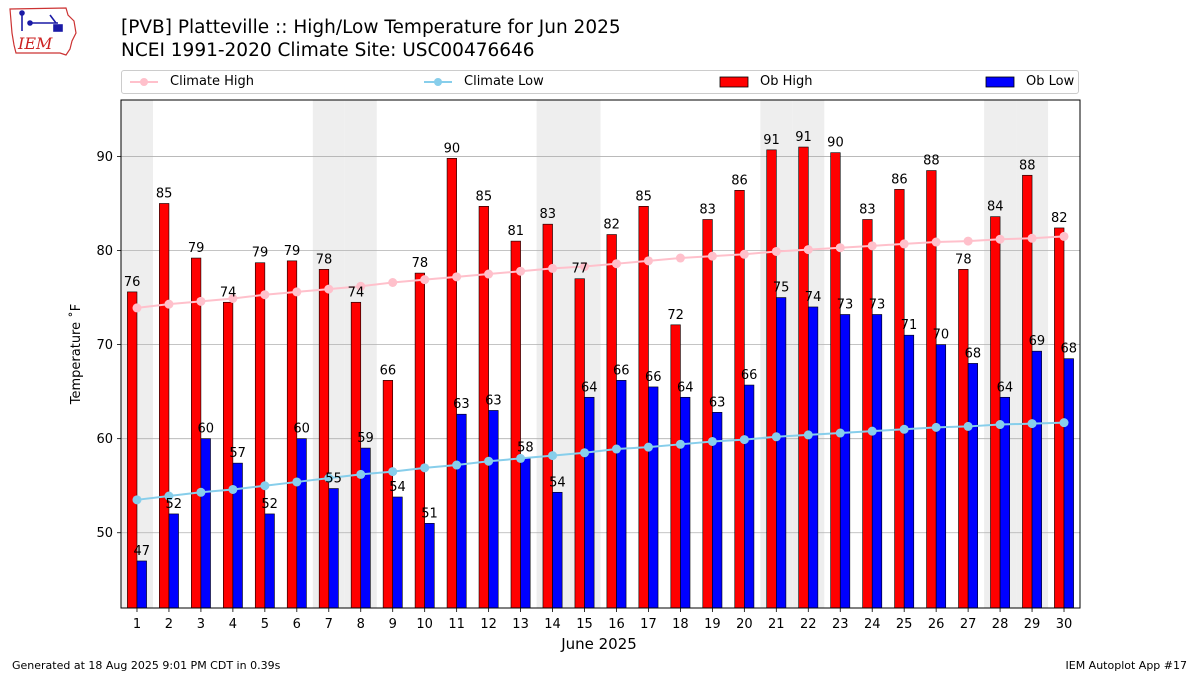  Describe the element at coordinates (616, 624) in the screenshot. I see `x-tick-label-16: 16` at that location.